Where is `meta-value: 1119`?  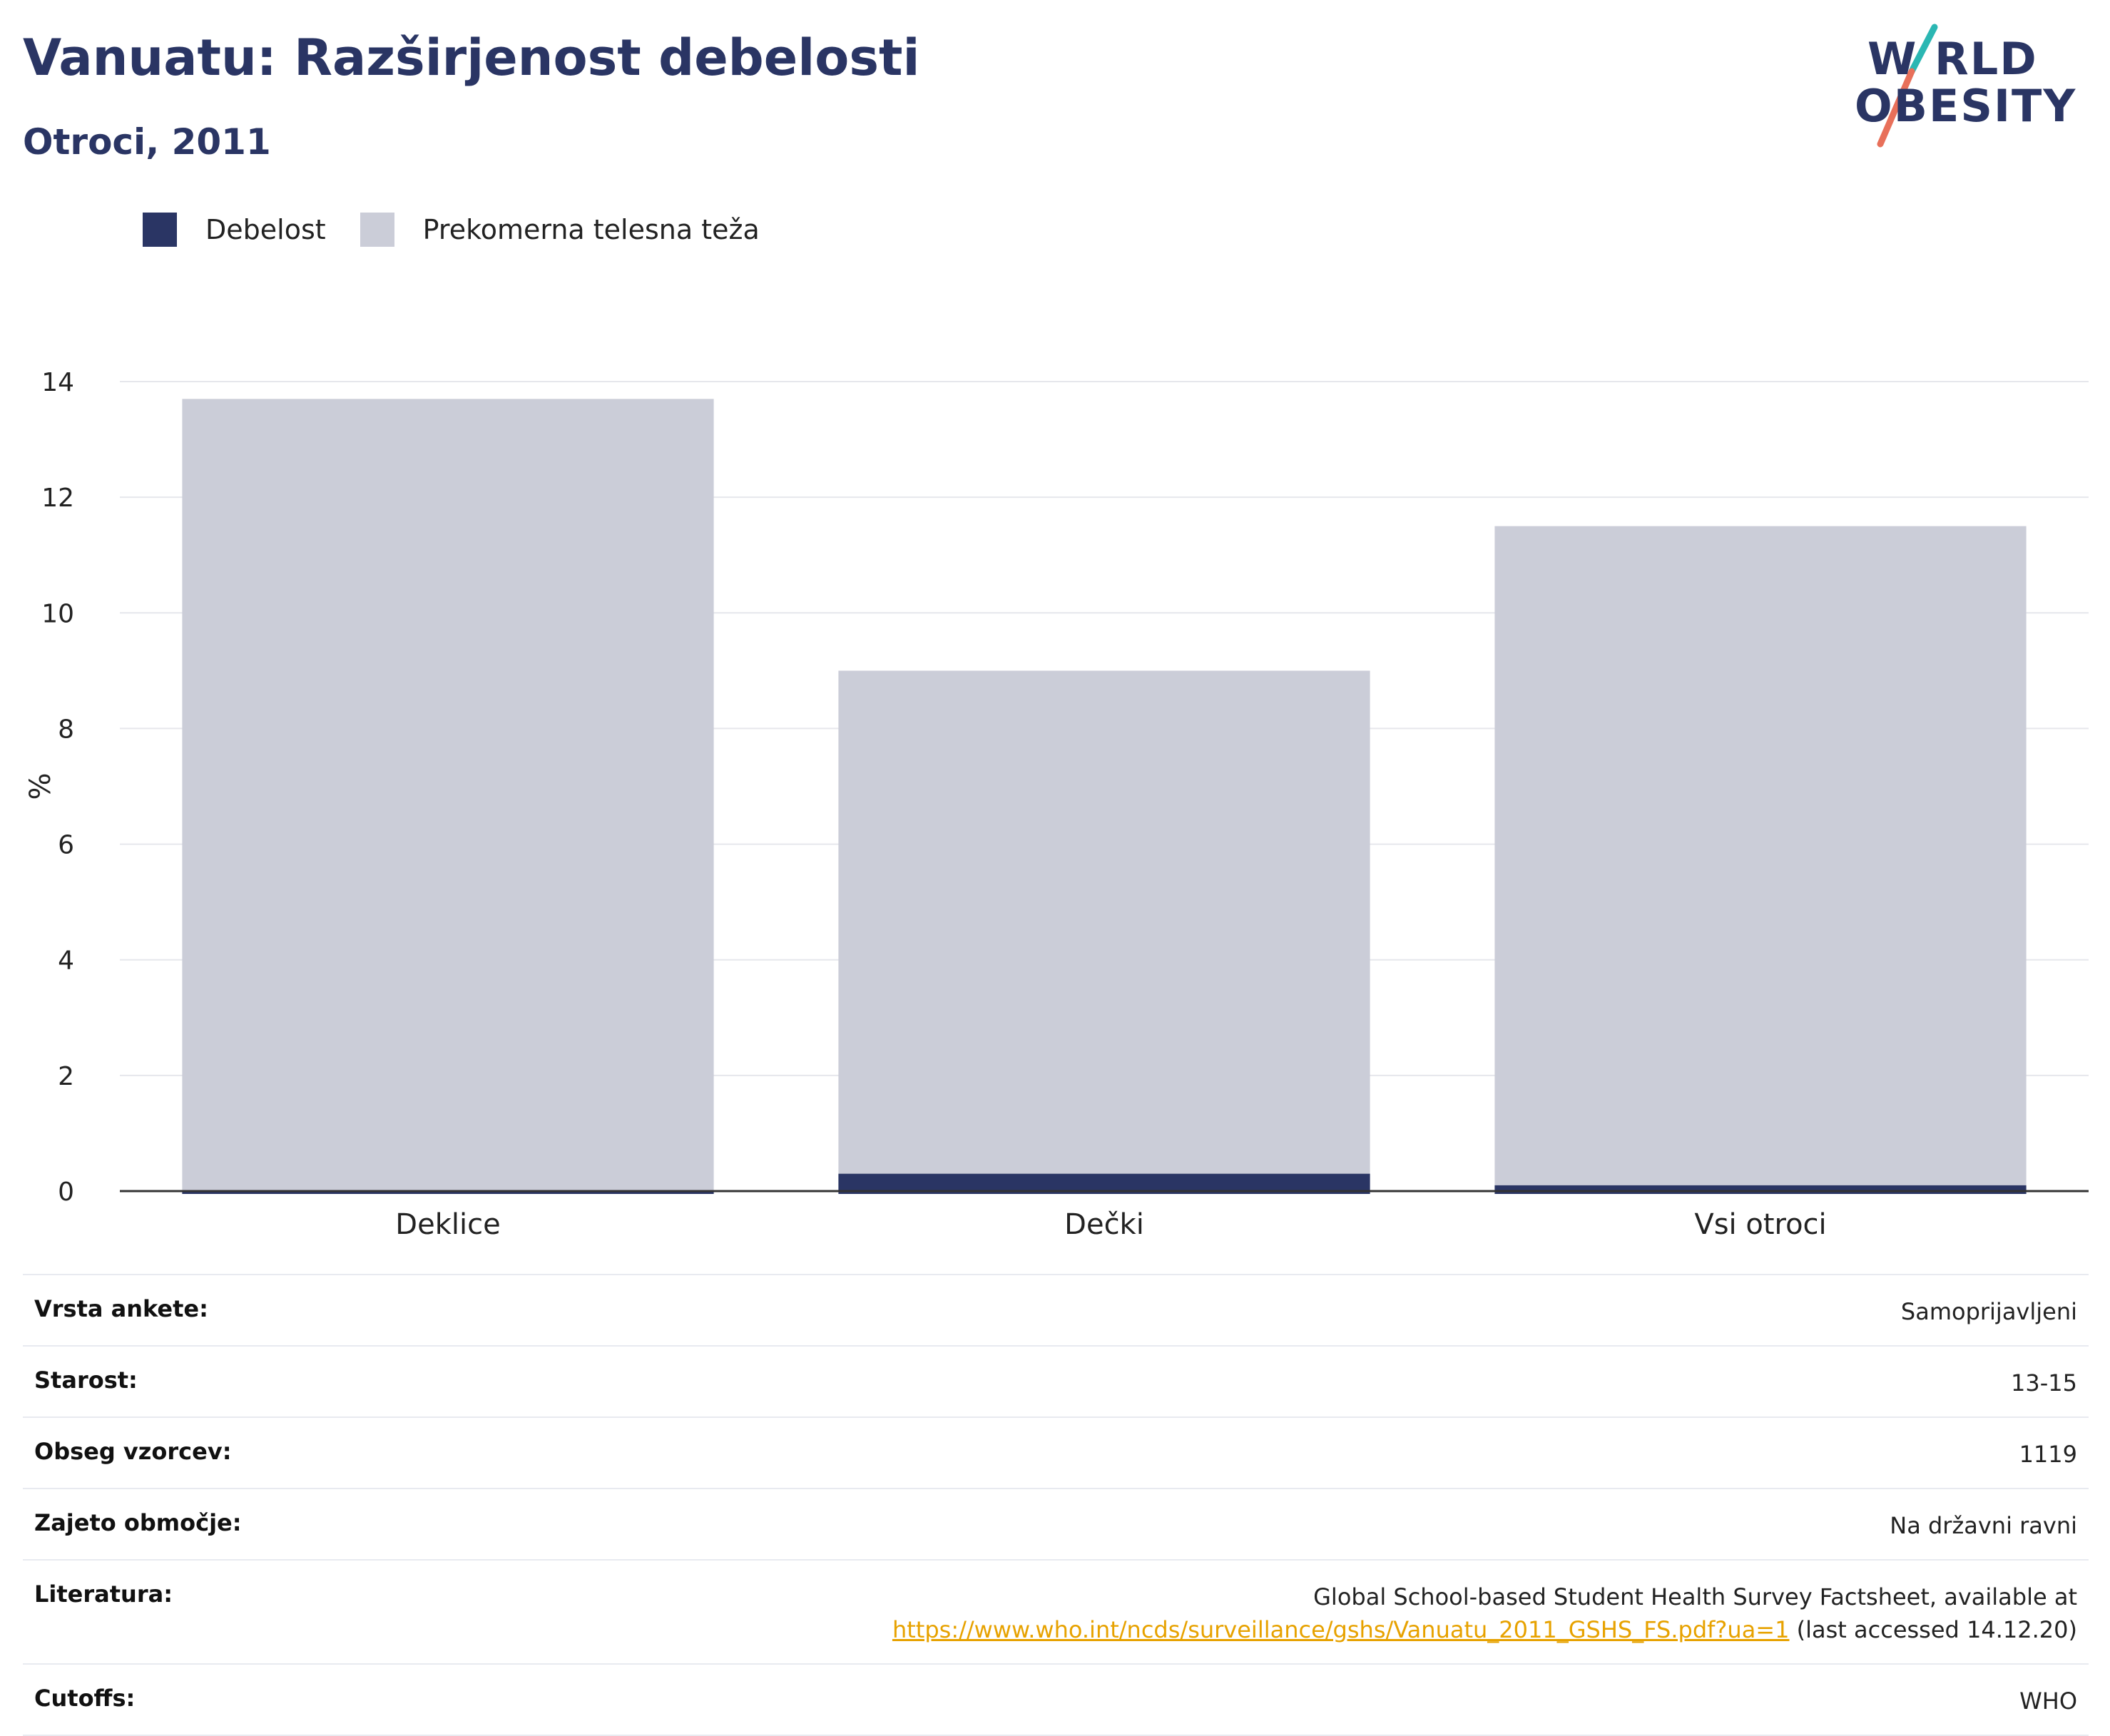
meta-value: 1119 is located at coordinates (2048, 1454).